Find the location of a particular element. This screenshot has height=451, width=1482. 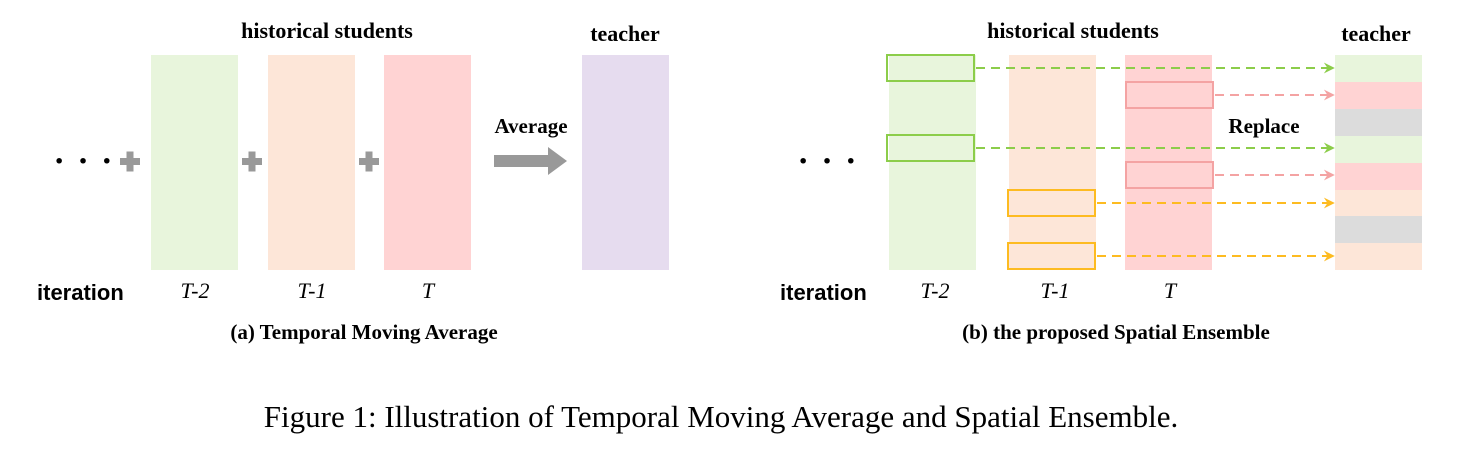

teacher-model-b is located at coordinates (1378, 162).